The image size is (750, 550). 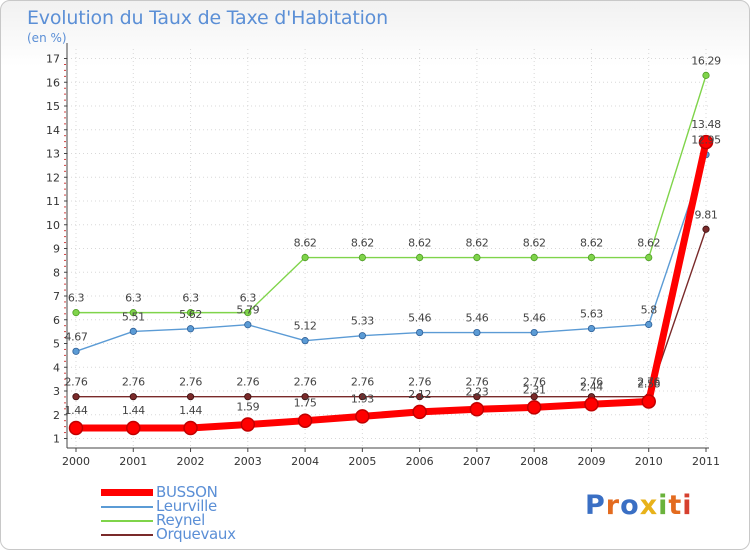 I want to click on x-tick-label: 2010, so click(x=649, y=461).